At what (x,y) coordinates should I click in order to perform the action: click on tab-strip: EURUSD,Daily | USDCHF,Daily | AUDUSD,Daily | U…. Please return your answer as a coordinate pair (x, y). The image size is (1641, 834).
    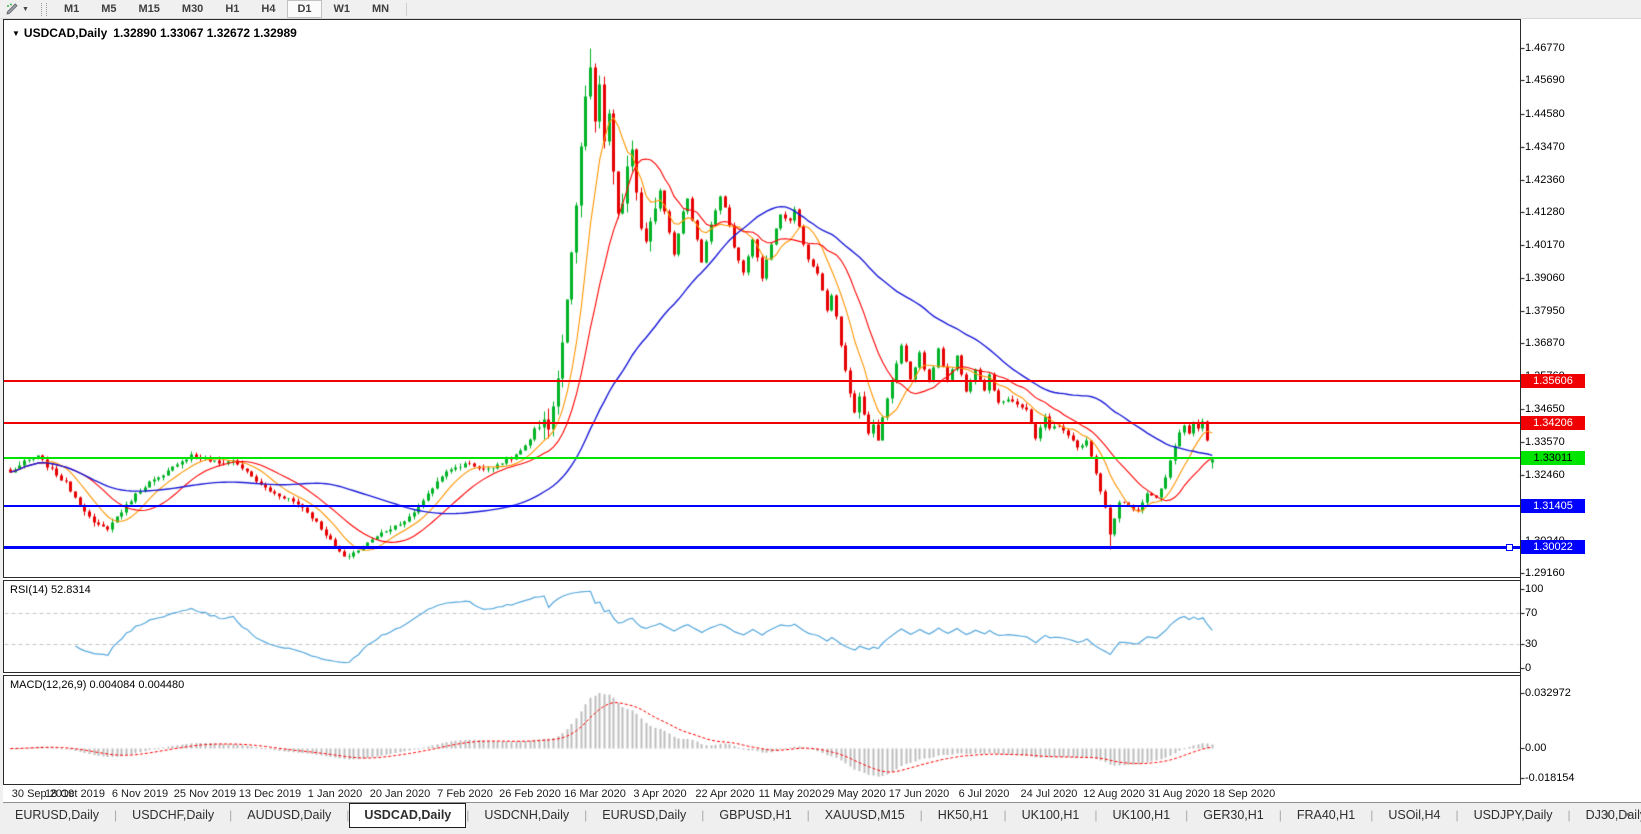
    Looking at the image, I should click on (820, 815).